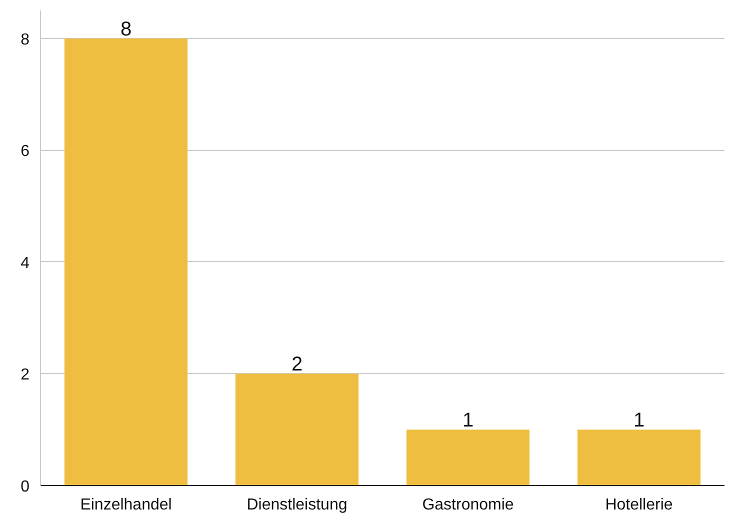 The image size is (736, 516). What do you see at coordinates (639, 505) in the screenshot?
I see `x-tick-label: Hotellerie` at bounding box center [639, 505].